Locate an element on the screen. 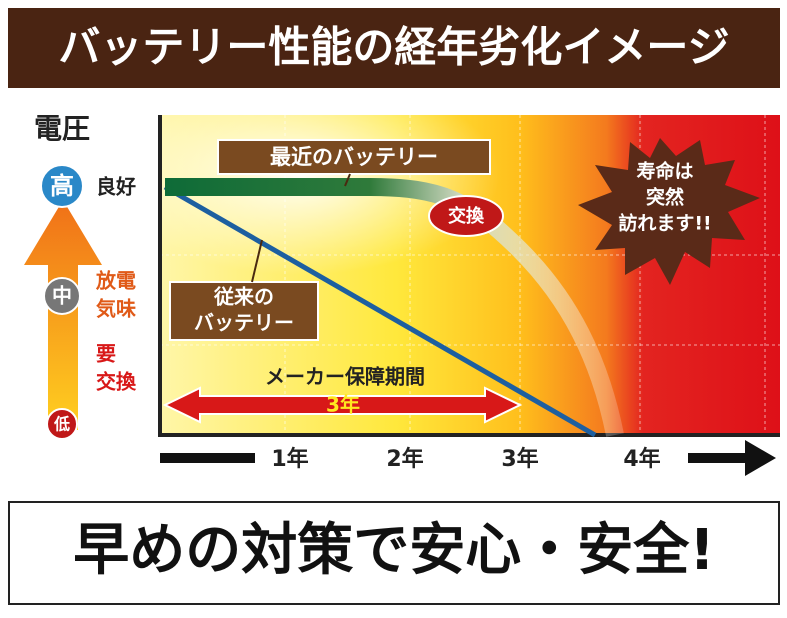  low-badge is located at coordinates (62, 424).